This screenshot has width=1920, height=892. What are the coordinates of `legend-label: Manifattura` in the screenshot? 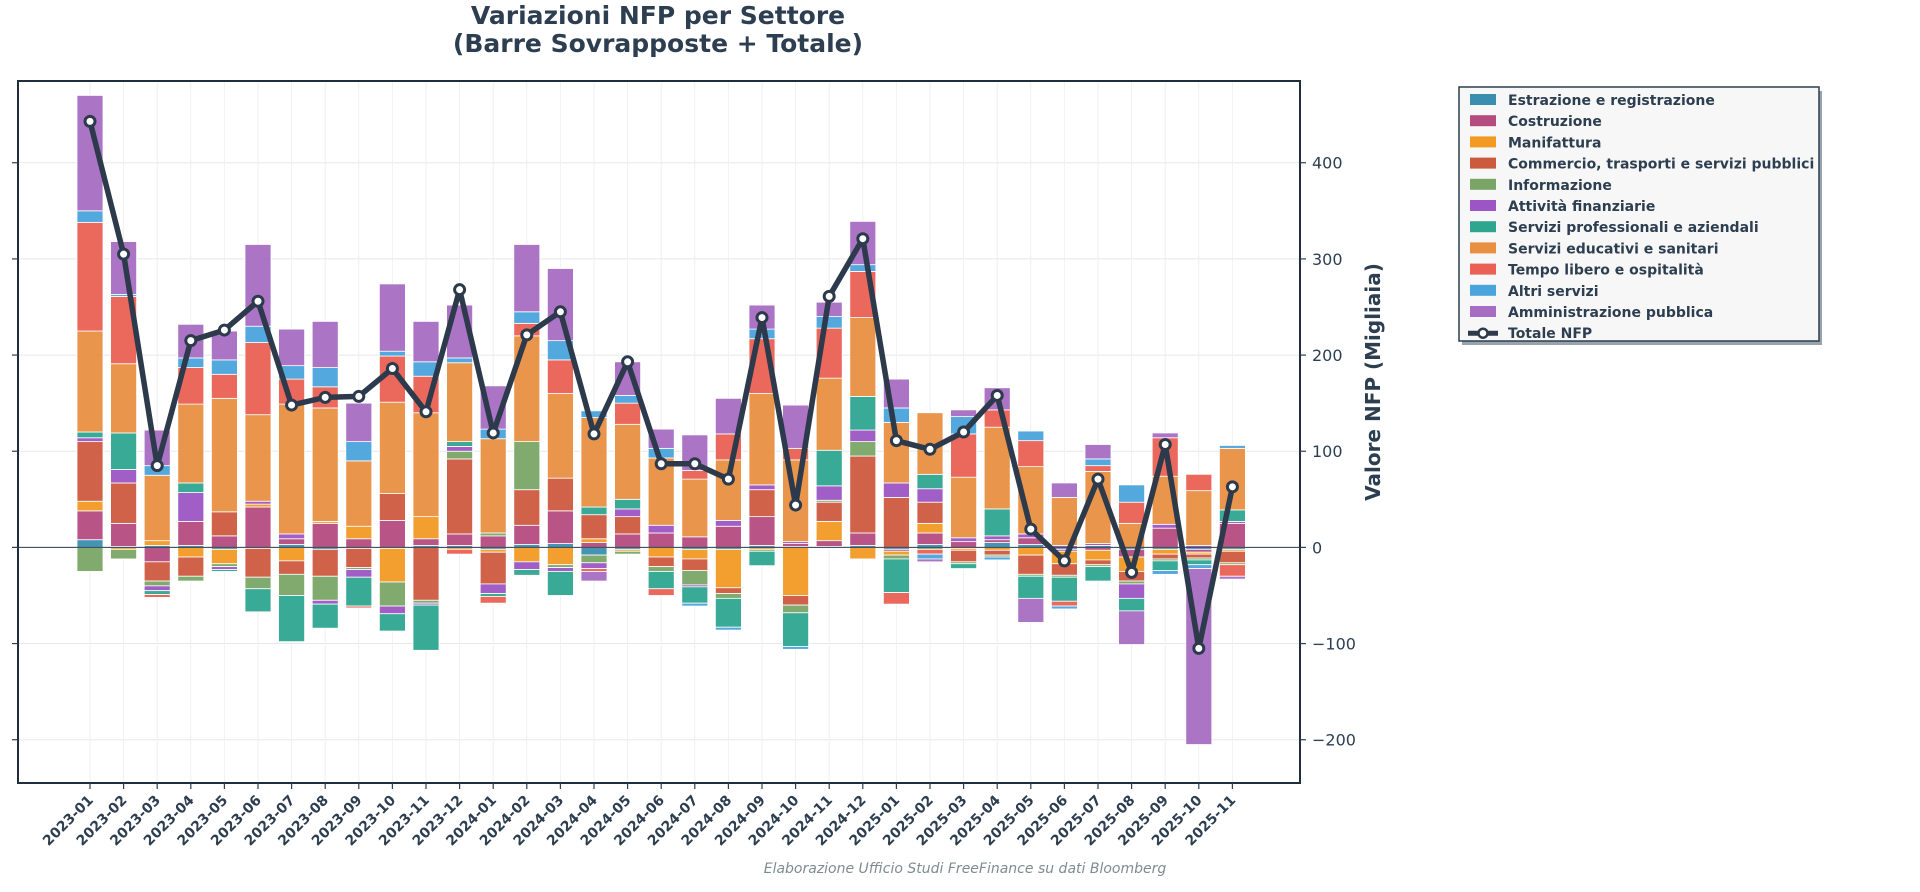 It's located at (1554, 143).